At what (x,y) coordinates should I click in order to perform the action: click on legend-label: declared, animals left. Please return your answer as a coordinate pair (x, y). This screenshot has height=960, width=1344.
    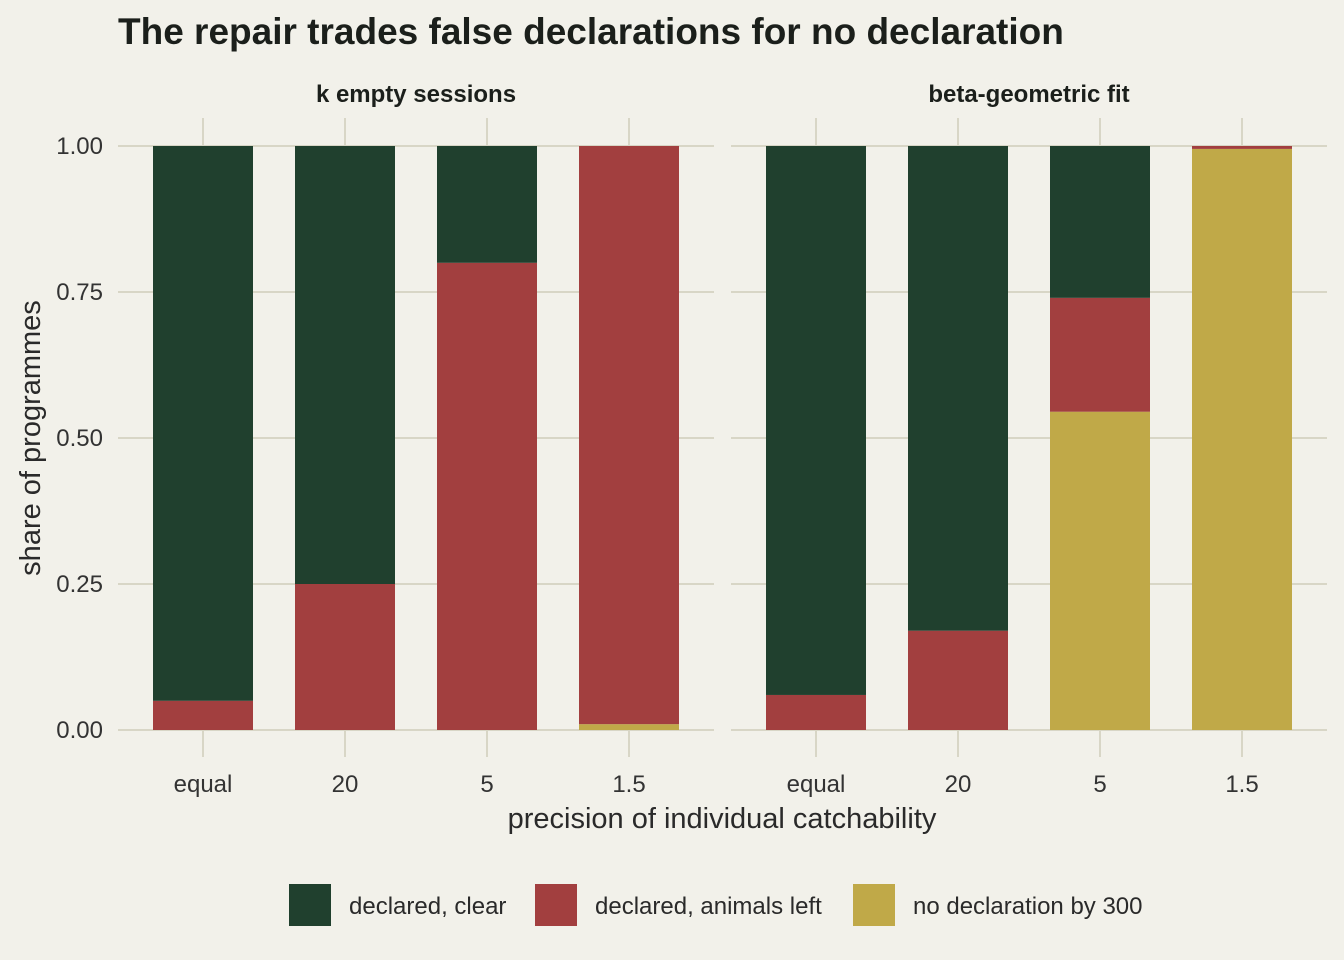
    Looking at the image, I should click on (708, 906).